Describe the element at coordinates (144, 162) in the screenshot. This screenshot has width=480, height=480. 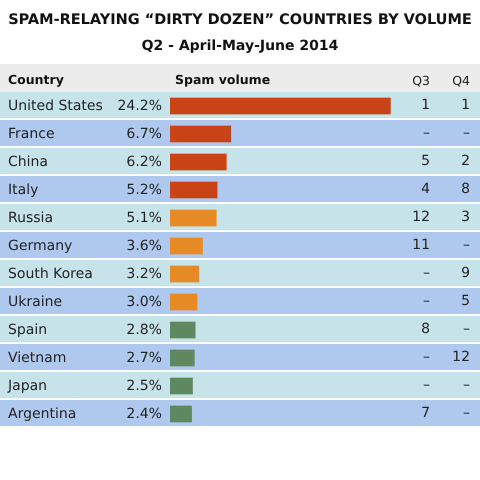
I see `data-label: 6.2%` at that location.